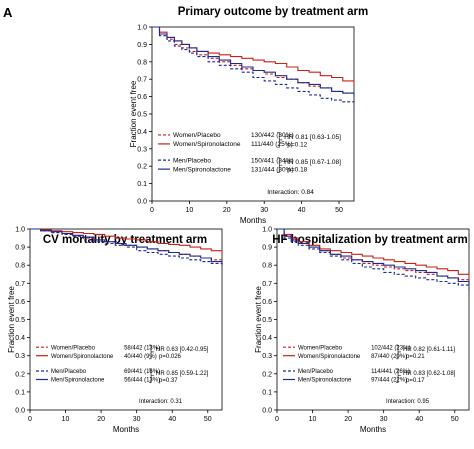 The width and height of the screenshot is (474, 449). What do you see at coordinates (170, 357) in the screenshot?
I see `p-value: p=0.026` at bounding box center [170, 357].